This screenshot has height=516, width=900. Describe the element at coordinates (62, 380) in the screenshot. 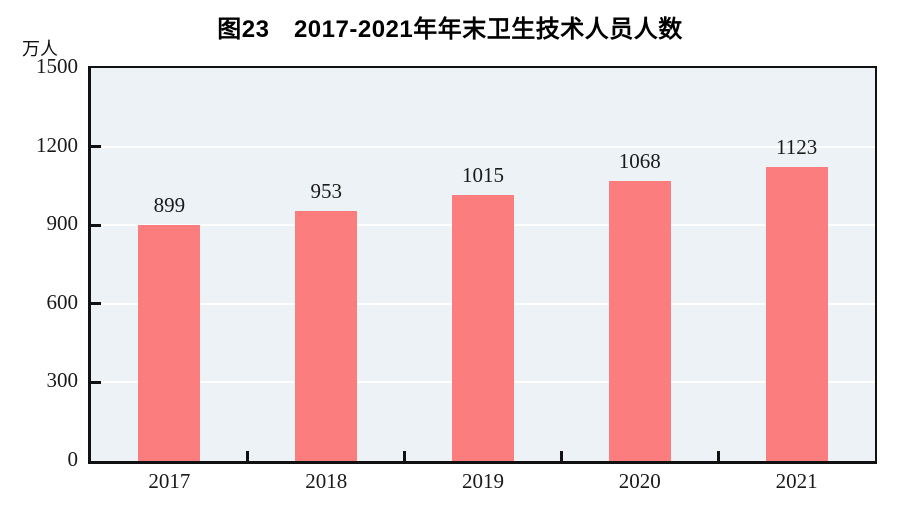

I see `y-axis-tick-label: 300` at that location.